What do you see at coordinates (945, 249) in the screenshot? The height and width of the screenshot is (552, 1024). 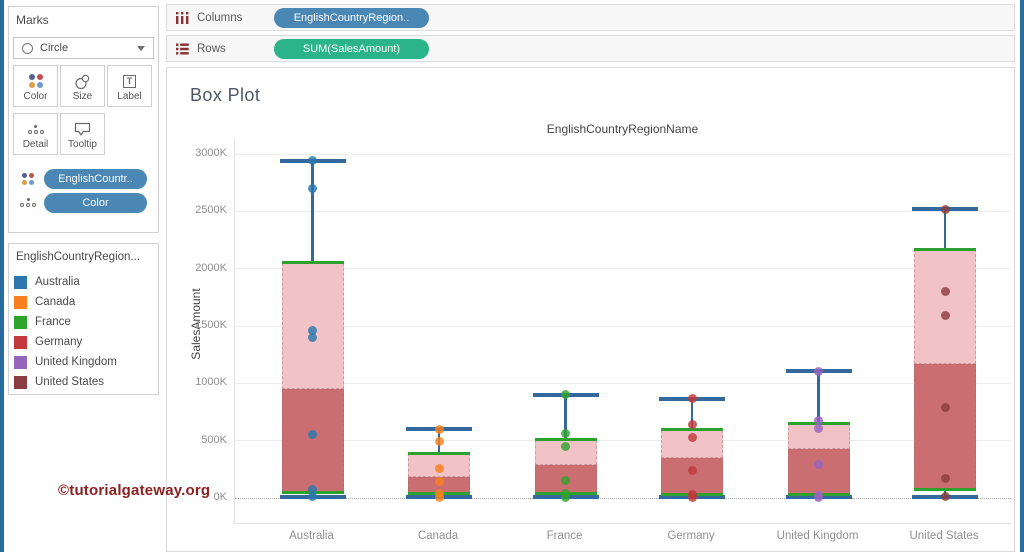 I see `hinge-top-united-states` at bounding box center [945, 249].